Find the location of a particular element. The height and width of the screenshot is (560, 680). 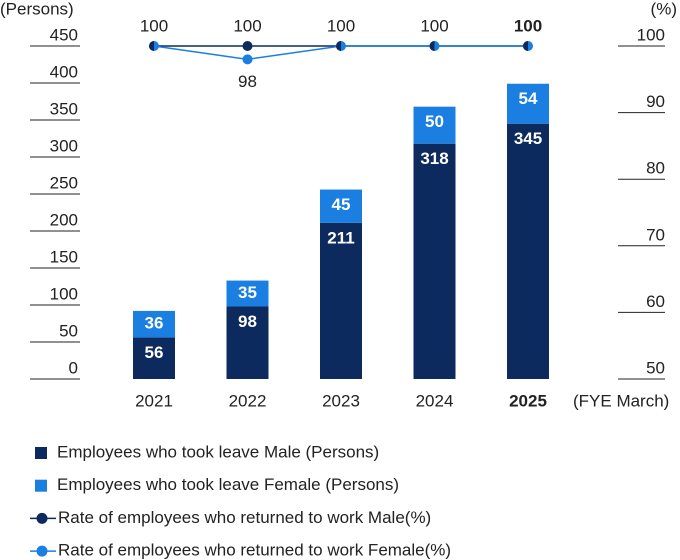

bar-value-label: 54 is located at coordinates (528, 98).